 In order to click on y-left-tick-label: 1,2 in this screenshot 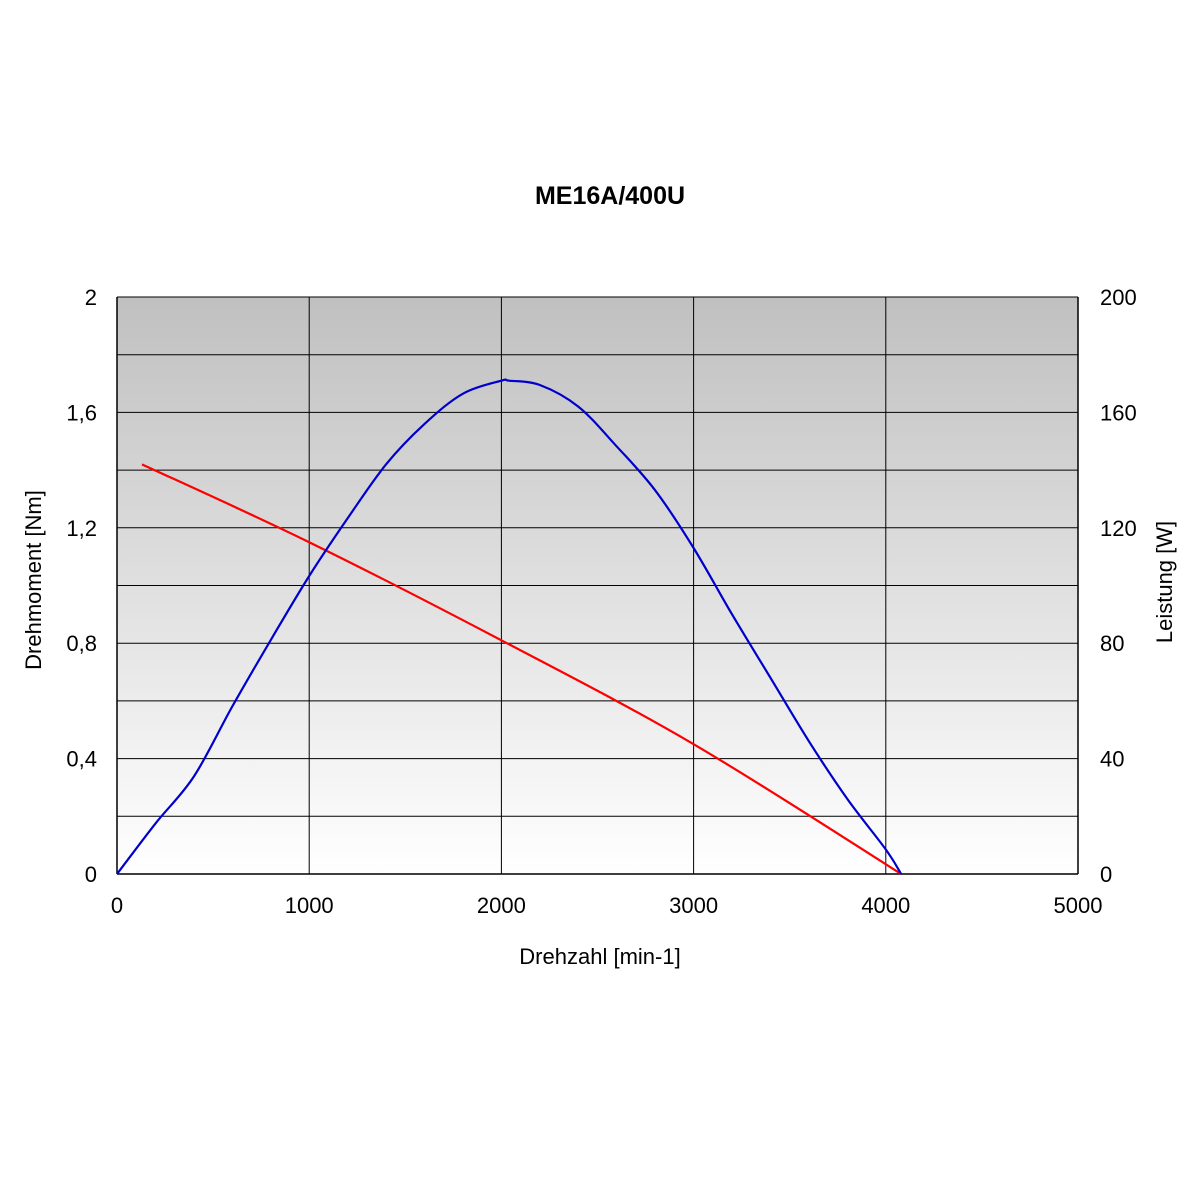, I will do `click(81, 528)`.